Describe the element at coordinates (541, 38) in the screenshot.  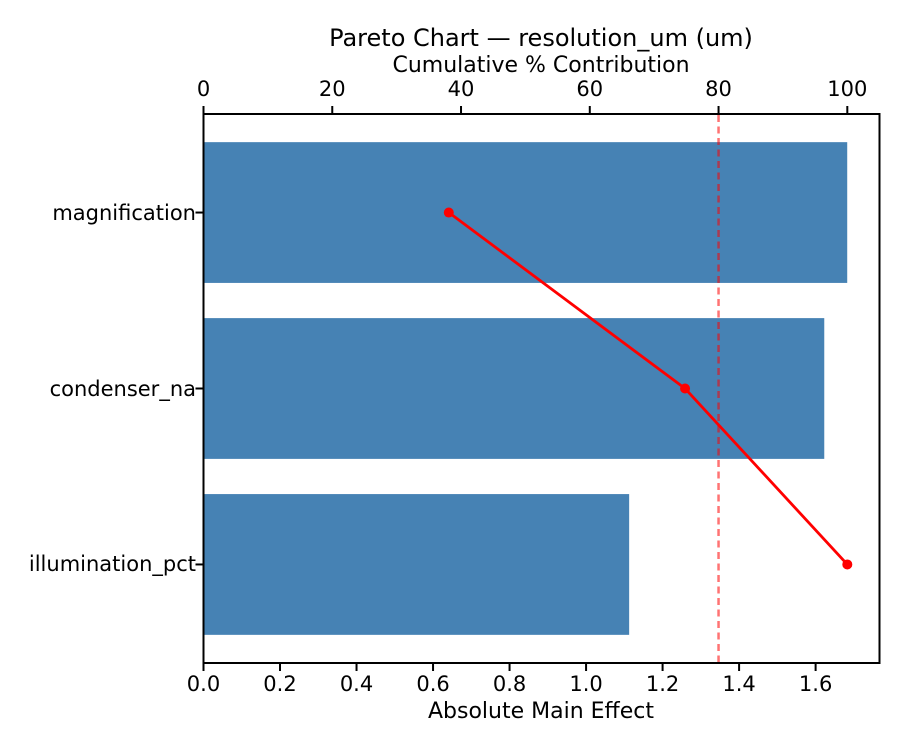
I see `chart-title: Pareto Chart — resolution_um (um)` at that location.